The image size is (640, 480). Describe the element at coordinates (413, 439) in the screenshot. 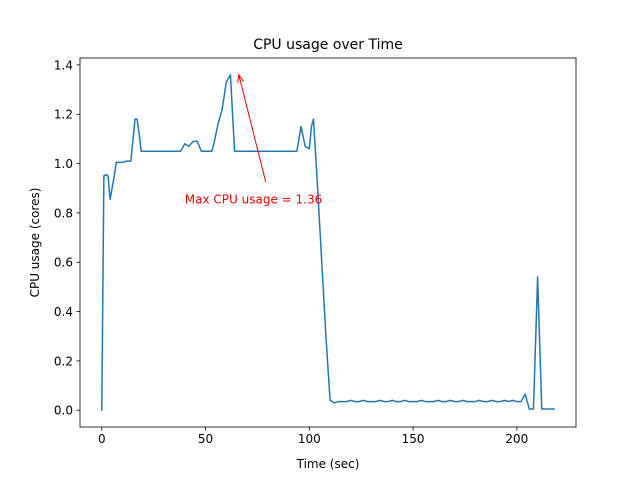

I see `x-tick-label: 150` at that location.